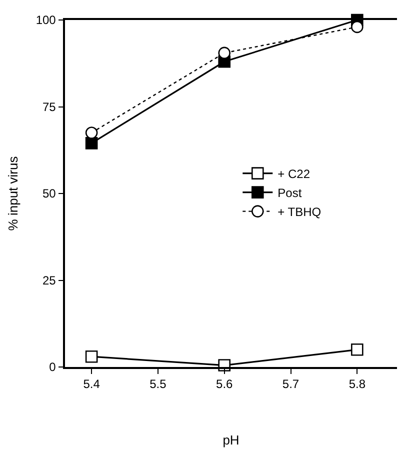  Describe the element at coordinates (49, 193) in the screenshot. I see `y-tick-label: 50` at that location.